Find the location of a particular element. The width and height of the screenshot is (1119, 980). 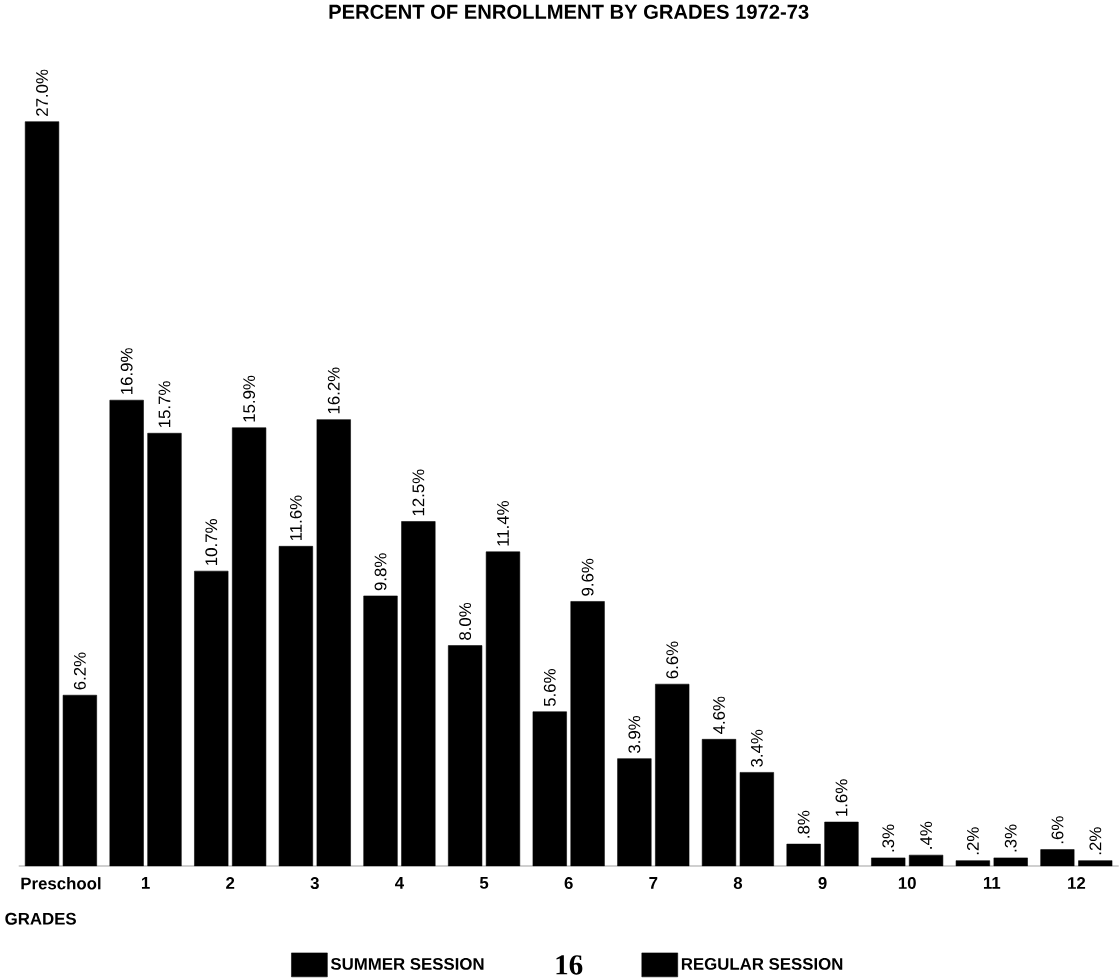

text: 16 is located at coordinates (569, 965).